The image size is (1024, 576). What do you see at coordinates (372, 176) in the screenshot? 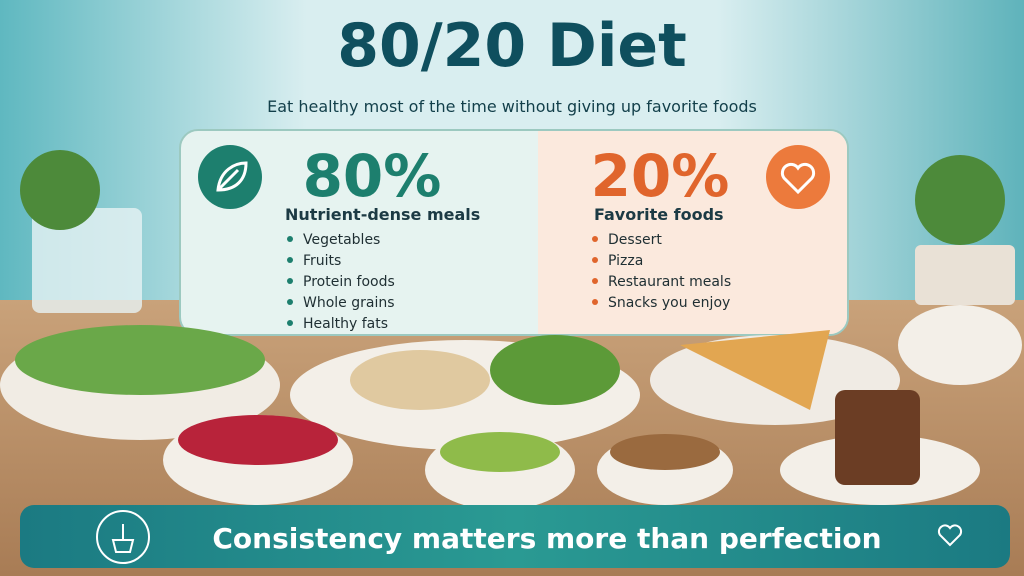
I see `percent: 80%` at bounding box center [372, 176].